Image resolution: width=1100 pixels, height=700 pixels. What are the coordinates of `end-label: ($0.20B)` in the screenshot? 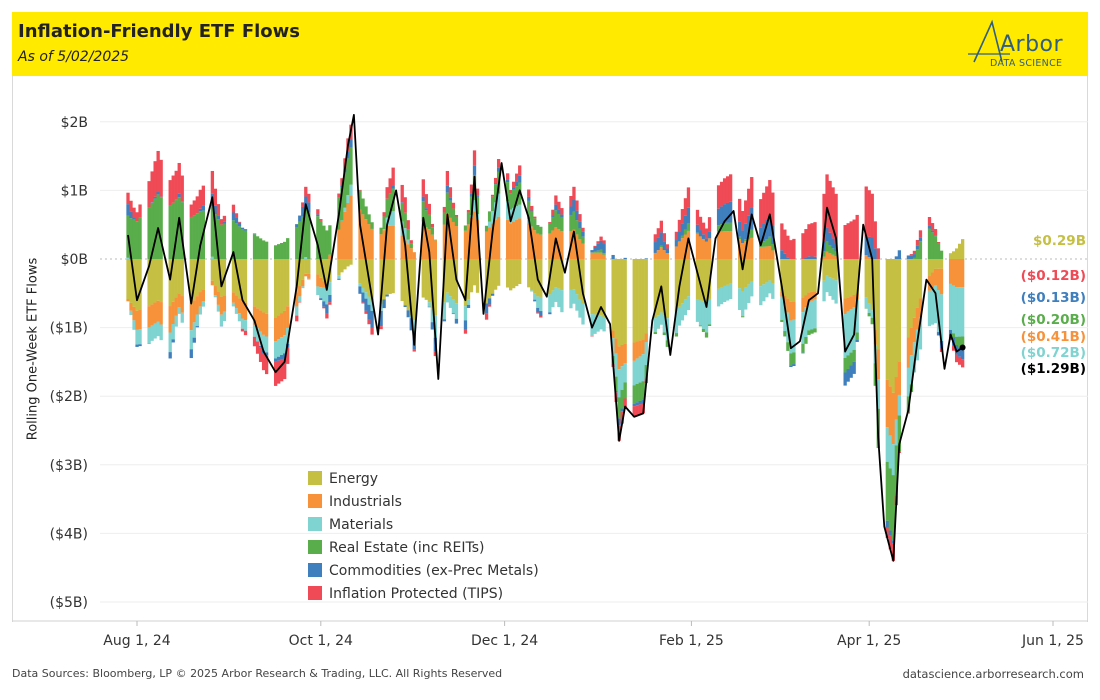 It's located at (1053, 320).